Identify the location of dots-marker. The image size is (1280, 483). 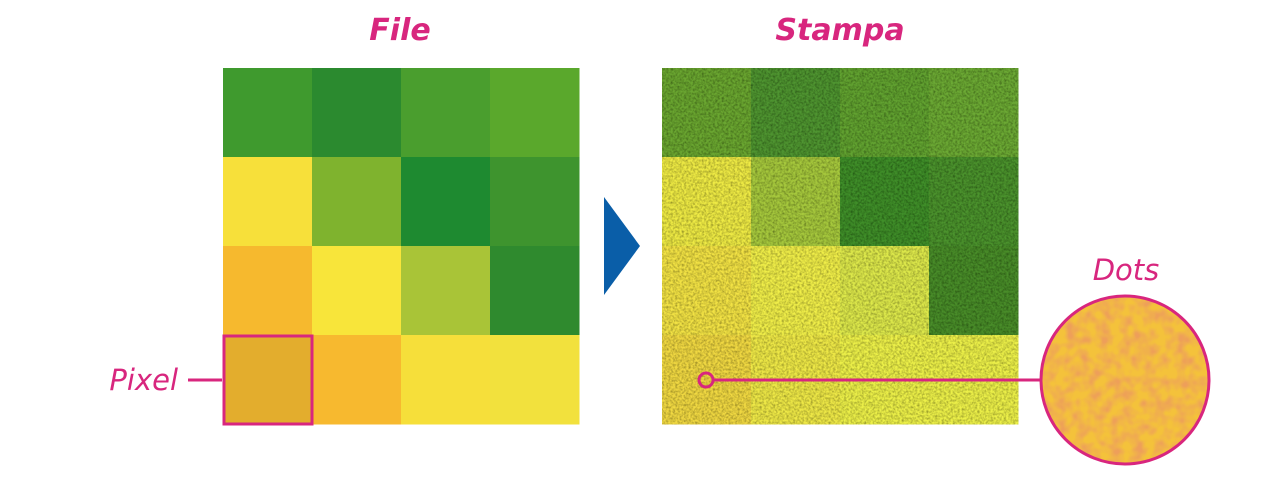
(706, 380).